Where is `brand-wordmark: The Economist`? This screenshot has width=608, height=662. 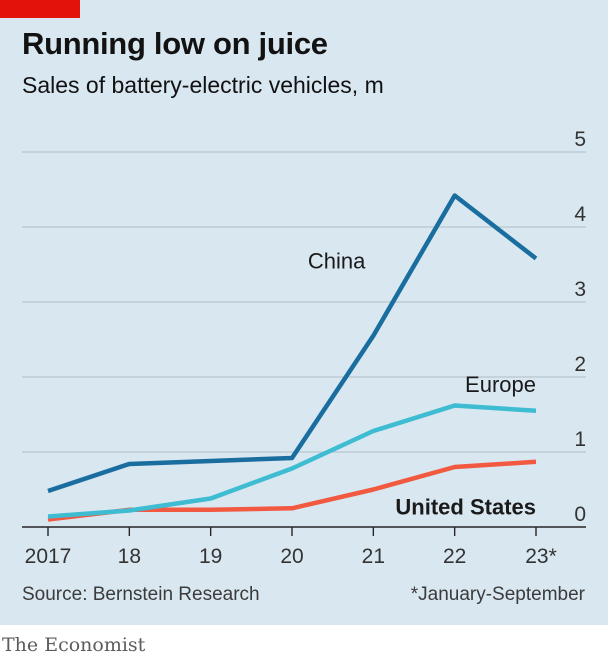
brand-wordmark: The Economist is located at coordinates (74, 645).